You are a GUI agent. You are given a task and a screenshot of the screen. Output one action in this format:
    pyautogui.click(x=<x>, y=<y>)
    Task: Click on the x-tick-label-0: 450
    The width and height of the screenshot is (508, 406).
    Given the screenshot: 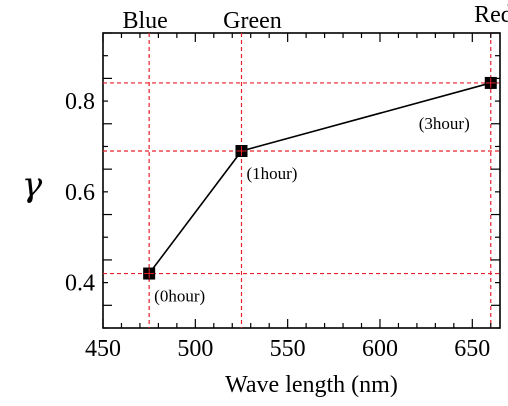 What is the action you would take?
    pyautogui.click(x=103, y=349)
    